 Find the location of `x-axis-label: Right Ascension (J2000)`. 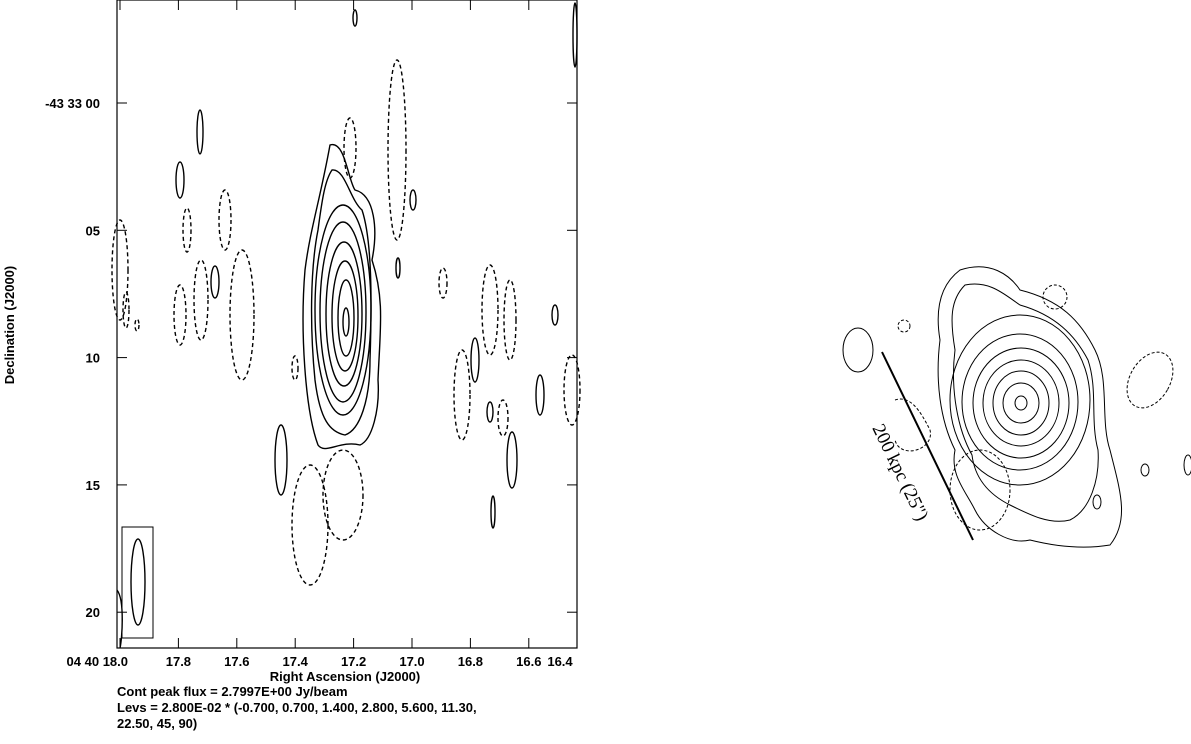

x-axis-label: Right Ascension (J2000) is located at coordinates (345, 676).